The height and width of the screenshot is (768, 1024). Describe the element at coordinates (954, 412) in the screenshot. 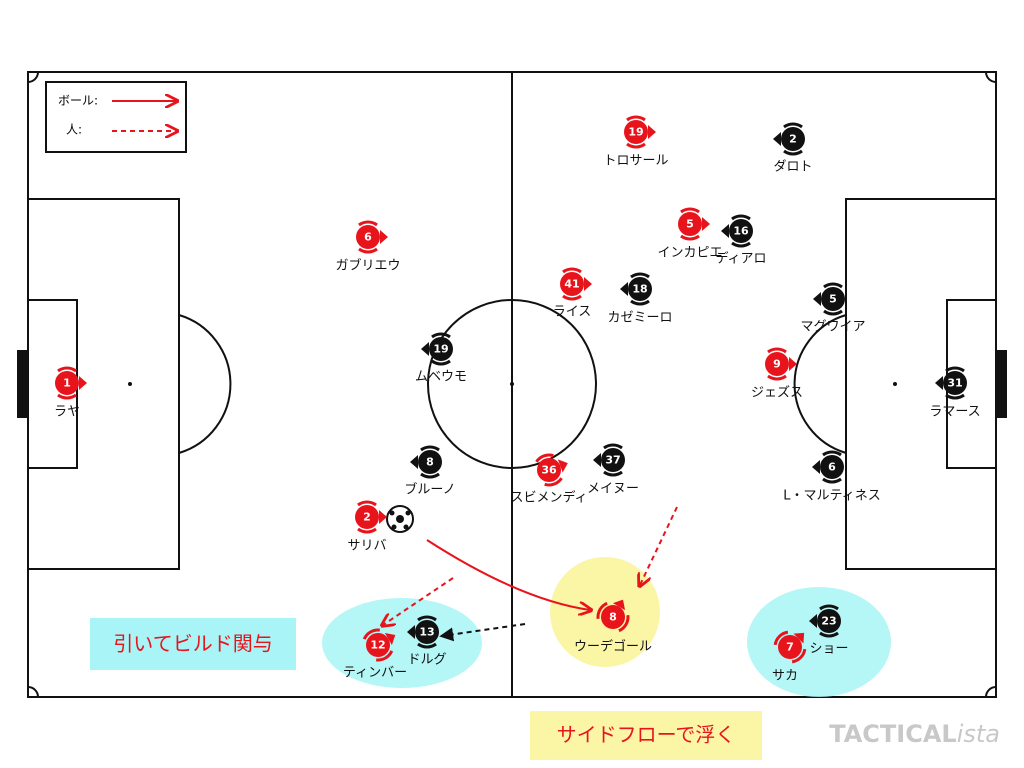

I see `player-name: ラマース` at that location.